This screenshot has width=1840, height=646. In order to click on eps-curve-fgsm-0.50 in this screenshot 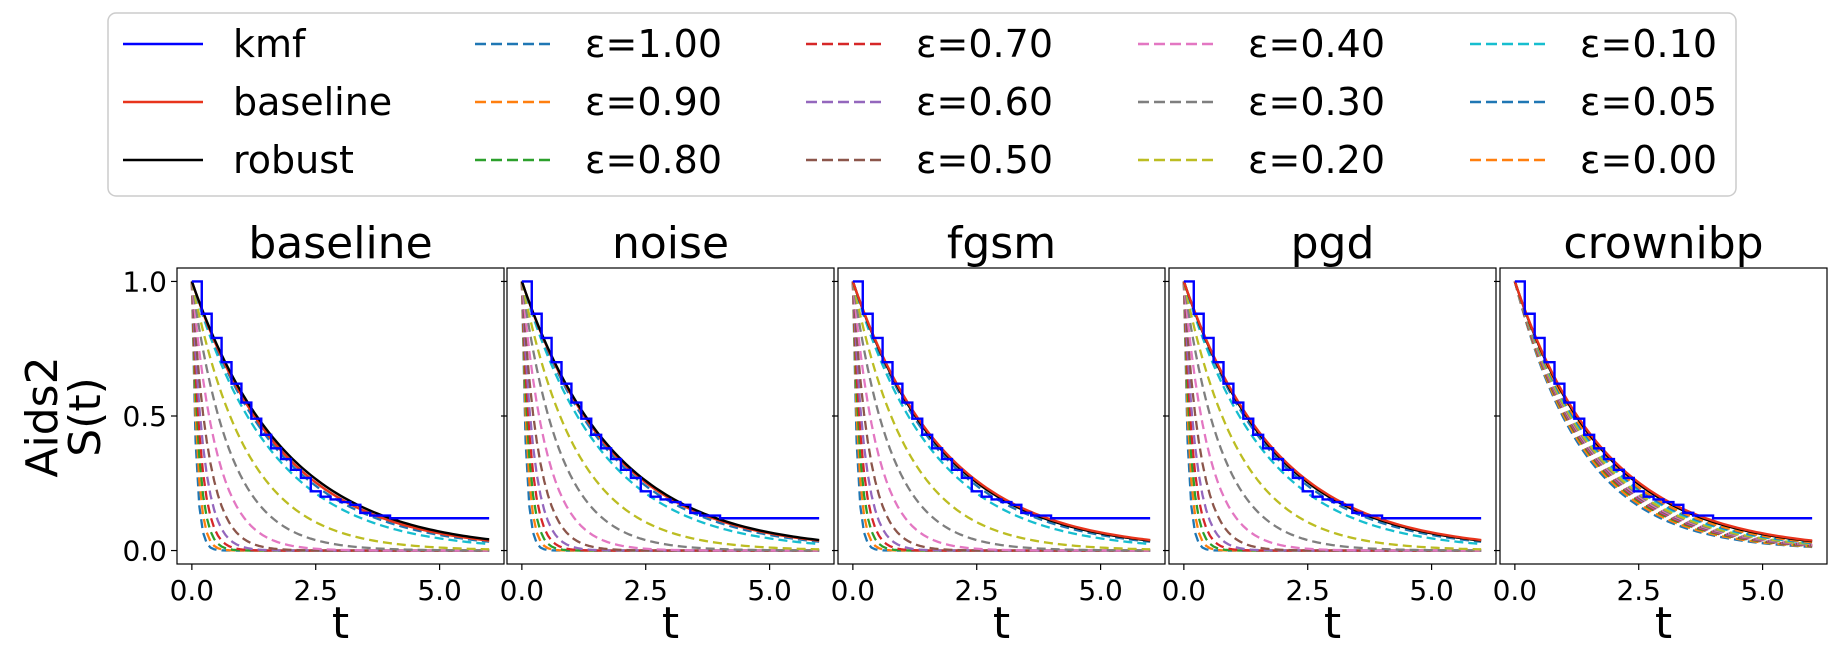, I will do `click(1001, 416)`.